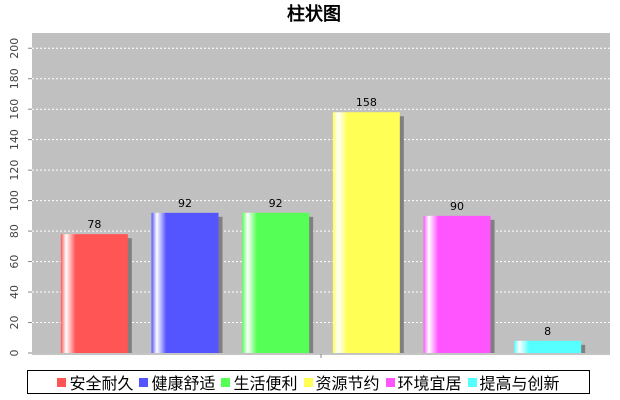 Image resolution: width=620 pixels, height=400 pixels. What do you see at coordinates (347, 383) in the screenshot?
I see `legend-label: 资源节约` at bounding box center [347, 383].